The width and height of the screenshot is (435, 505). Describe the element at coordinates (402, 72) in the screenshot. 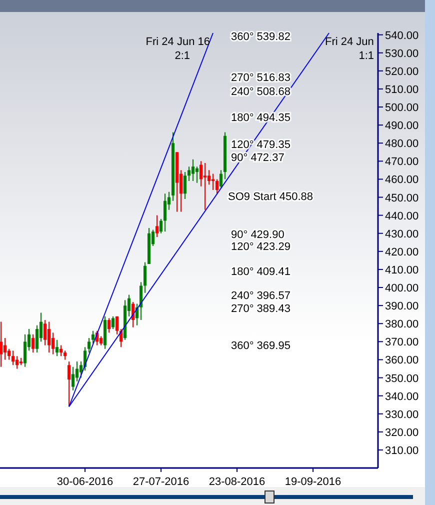

I see `y-tick-label: 520.00` at that location.